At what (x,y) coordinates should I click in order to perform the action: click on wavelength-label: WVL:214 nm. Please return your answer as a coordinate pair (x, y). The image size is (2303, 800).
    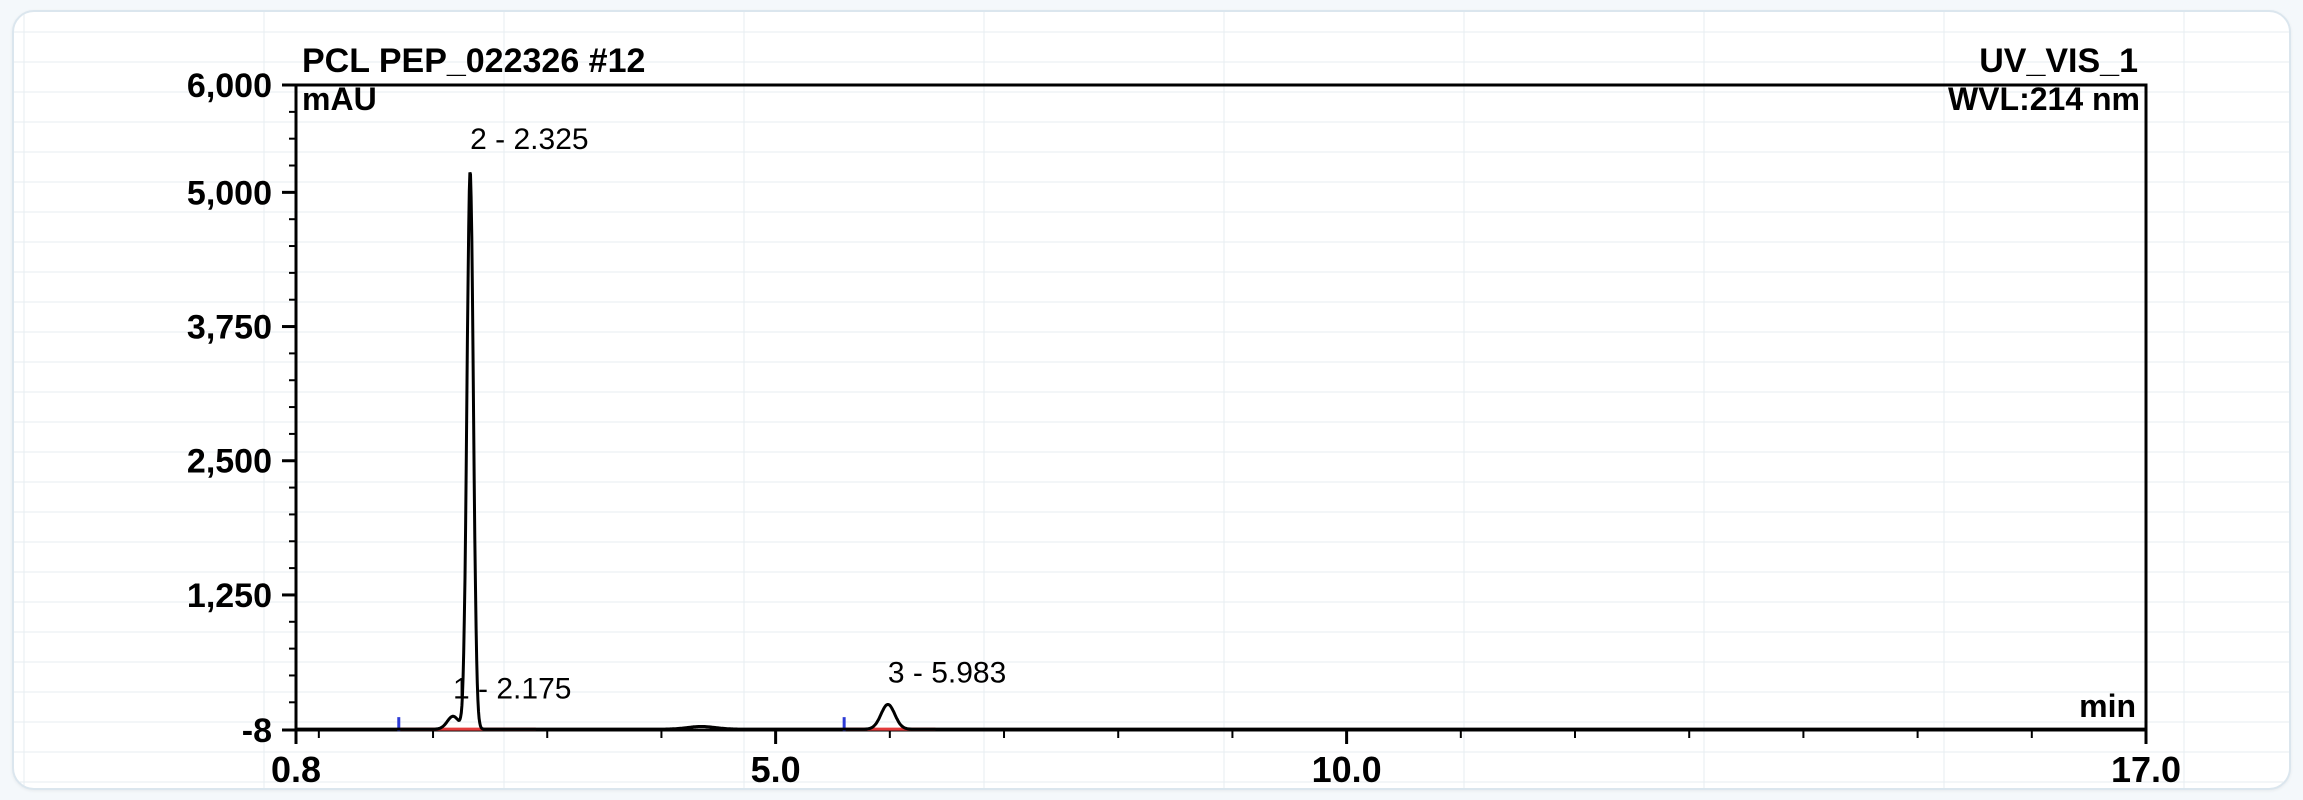
    Looking at the image, I should click on (2044, 99).